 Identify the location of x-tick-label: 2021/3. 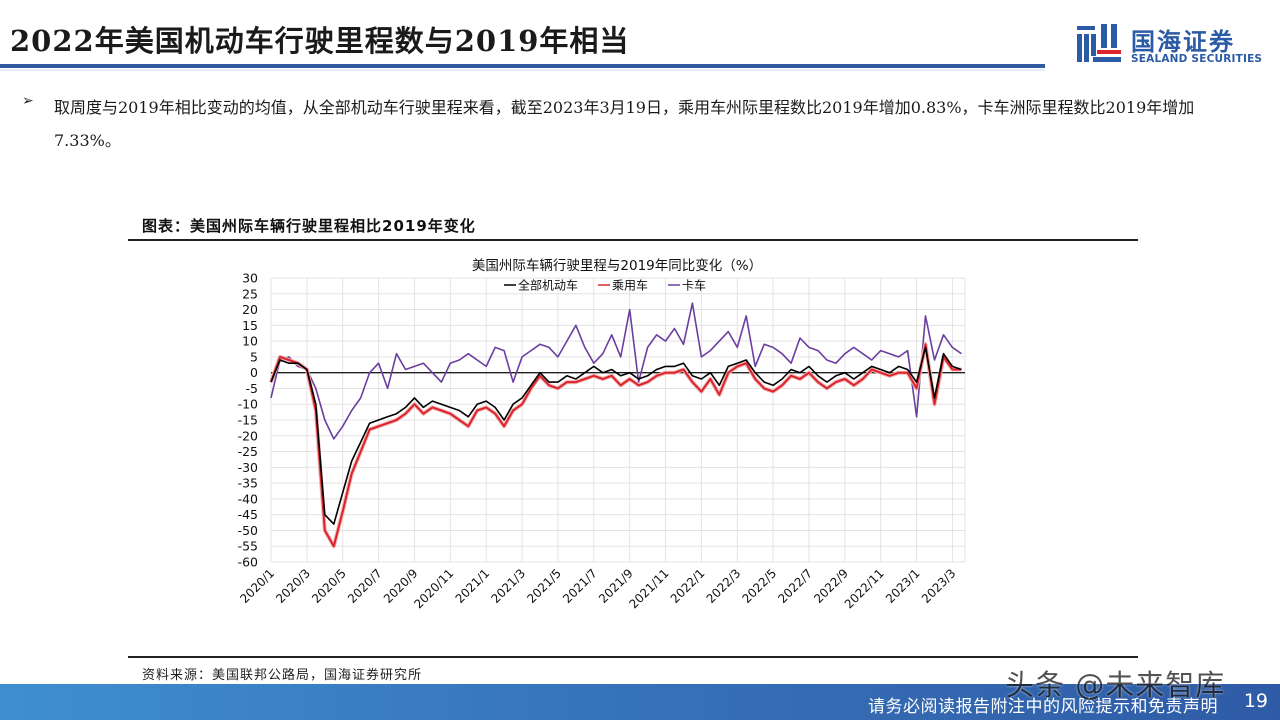
(508, 586).